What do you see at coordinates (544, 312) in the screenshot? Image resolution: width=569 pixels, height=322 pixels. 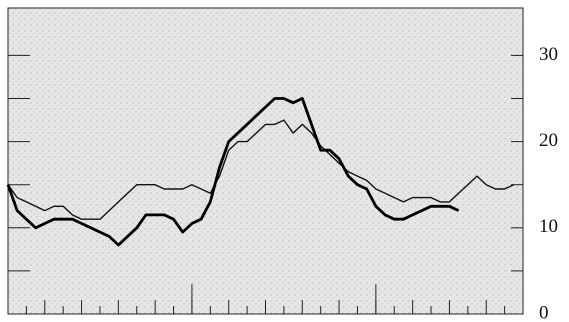 I see `y-tick-label: 0` at bounding box center [544, 312].